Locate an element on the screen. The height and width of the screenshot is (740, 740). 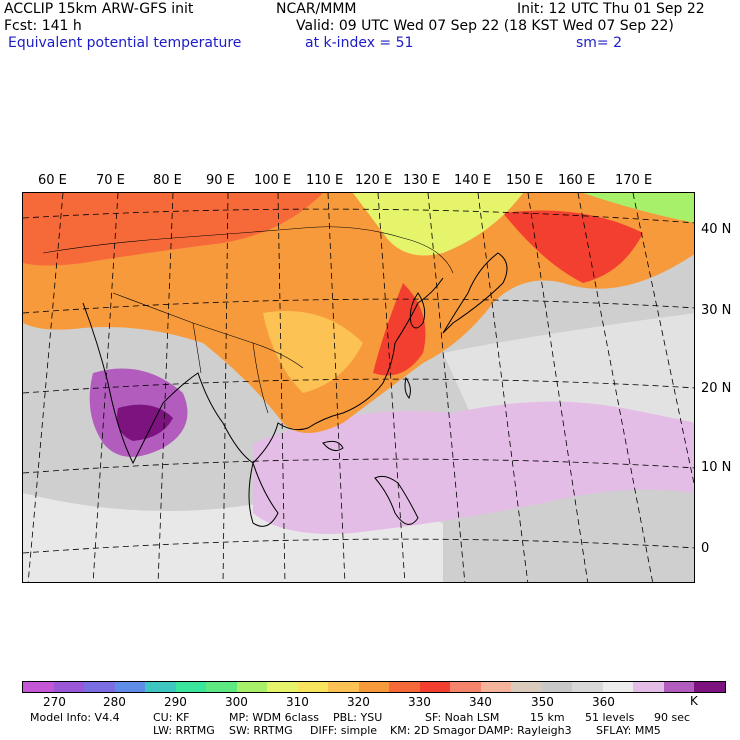
field-lavender-band is located at coordinates (473, 467).